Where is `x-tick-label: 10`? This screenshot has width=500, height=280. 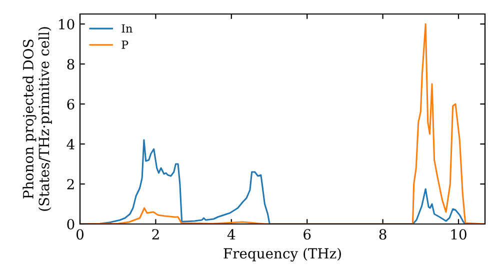 x-tick-label: 10 is located at coordinates (458, 234).